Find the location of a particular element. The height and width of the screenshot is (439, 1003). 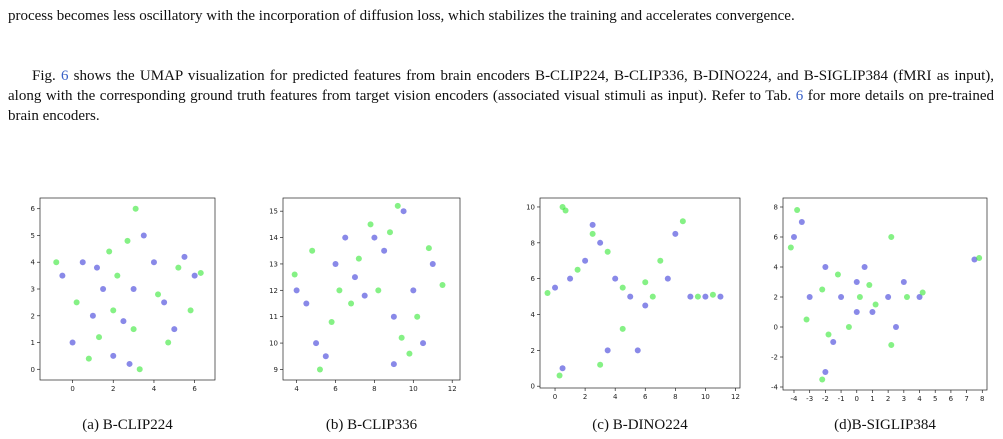

x-tick-label: 5 is located at coordinates (935, 399).